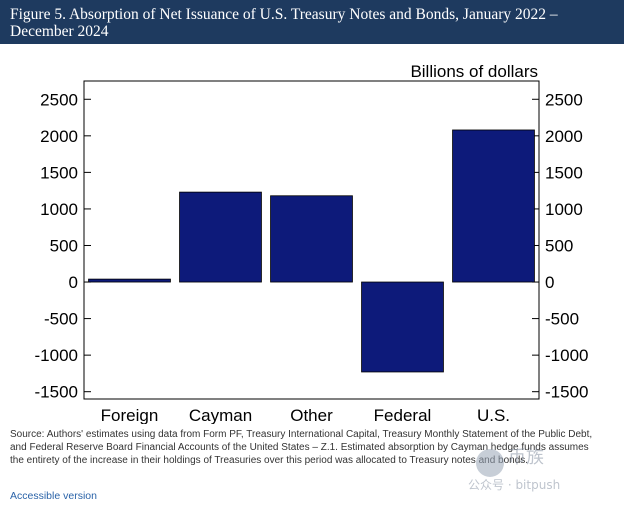  I want to click on category-label: CaymanHedgeFunds, so click(220, 415).